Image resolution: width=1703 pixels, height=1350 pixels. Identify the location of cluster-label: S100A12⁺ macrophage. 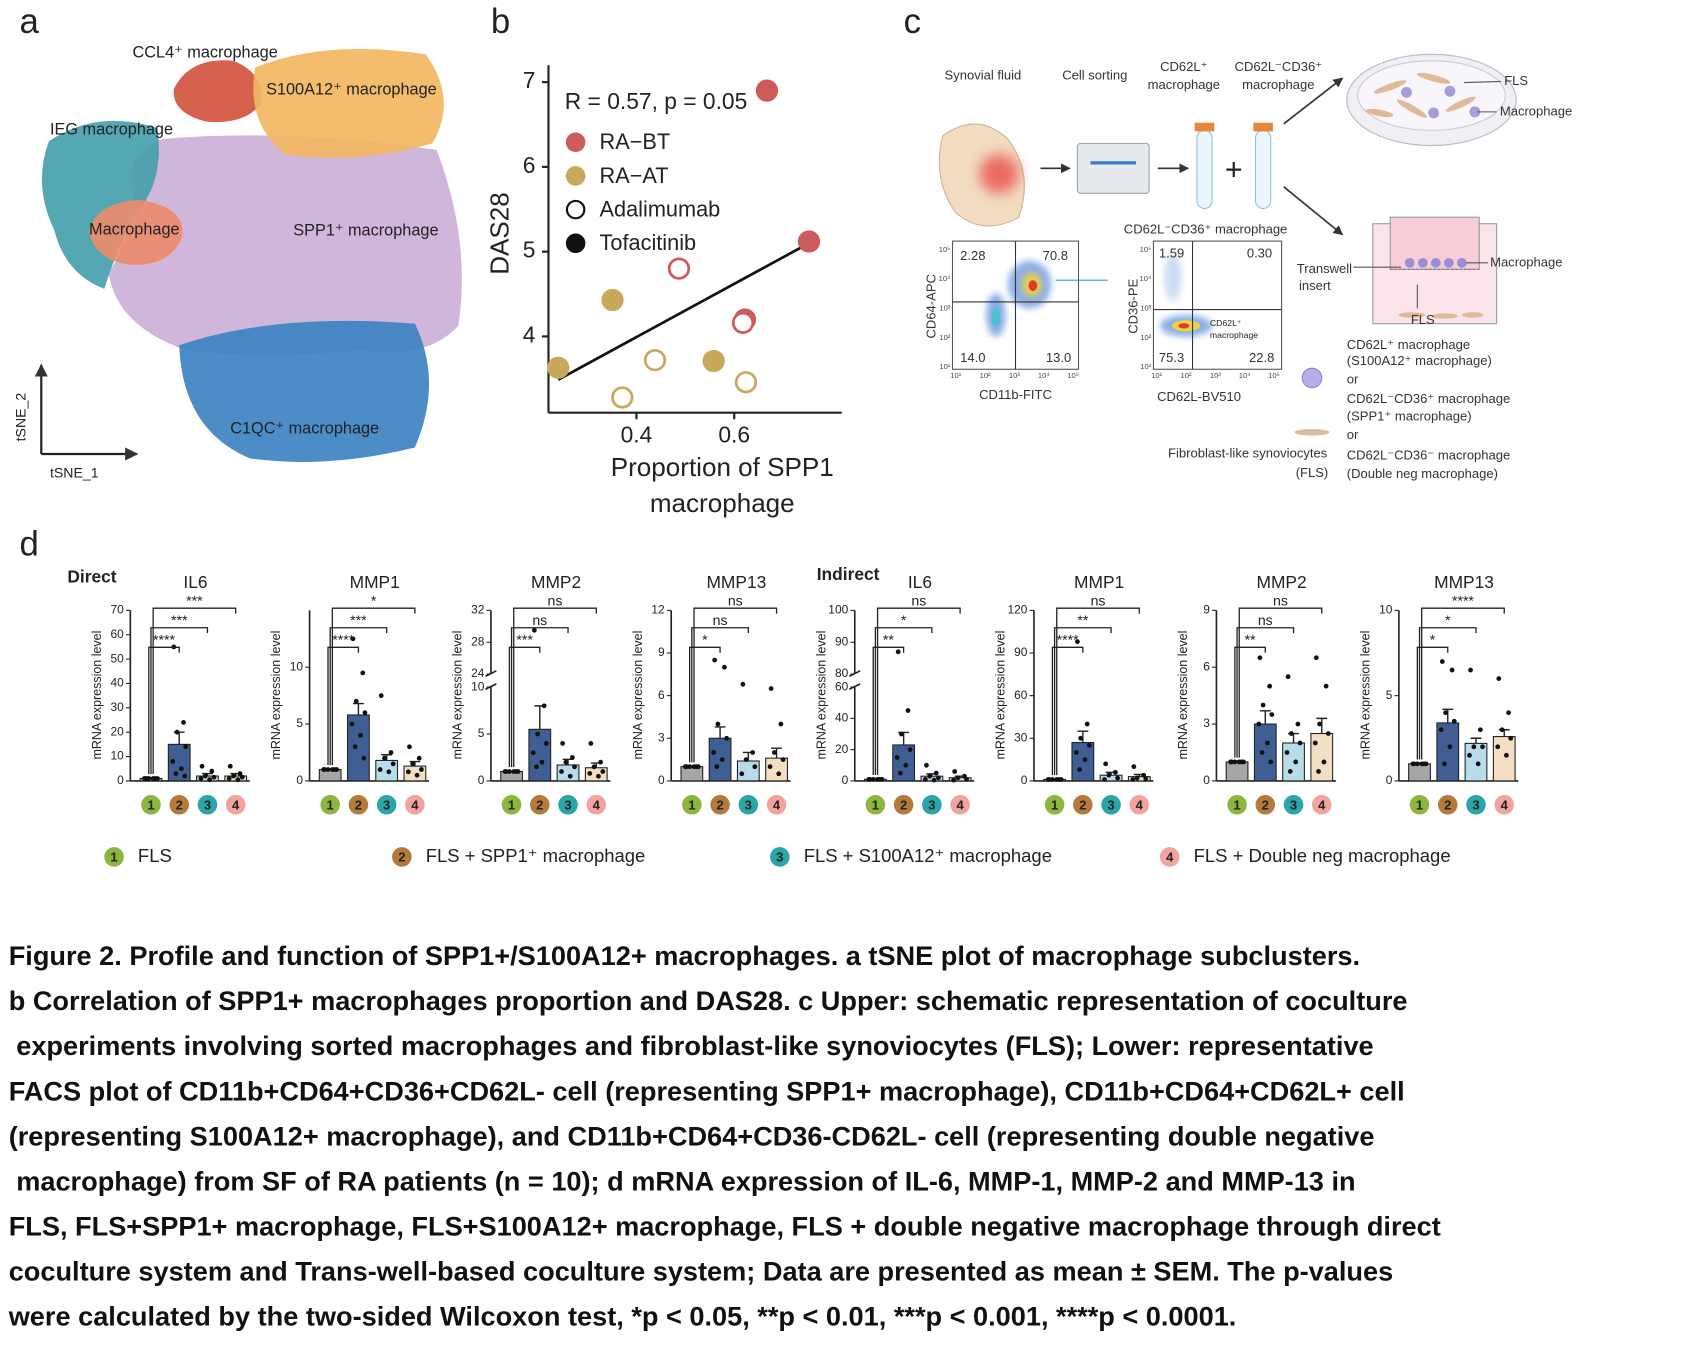
(351, 89).